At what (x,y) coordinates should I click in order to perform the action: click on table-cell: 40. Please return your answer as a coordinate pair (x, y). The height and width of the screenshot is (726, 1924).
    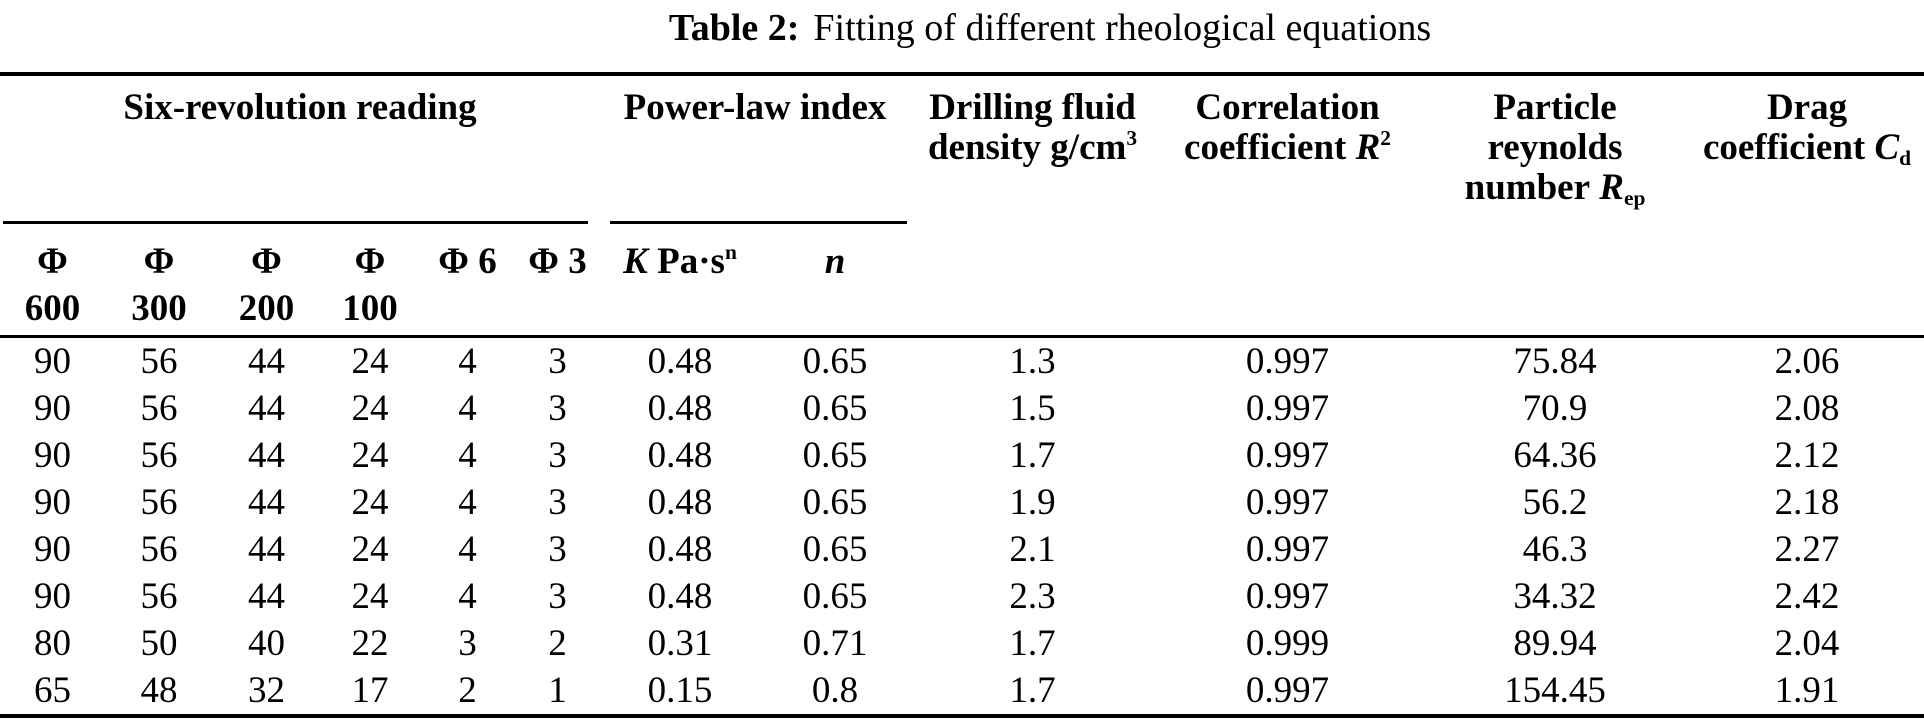
    Looking at the image, I should click on (266, 643).